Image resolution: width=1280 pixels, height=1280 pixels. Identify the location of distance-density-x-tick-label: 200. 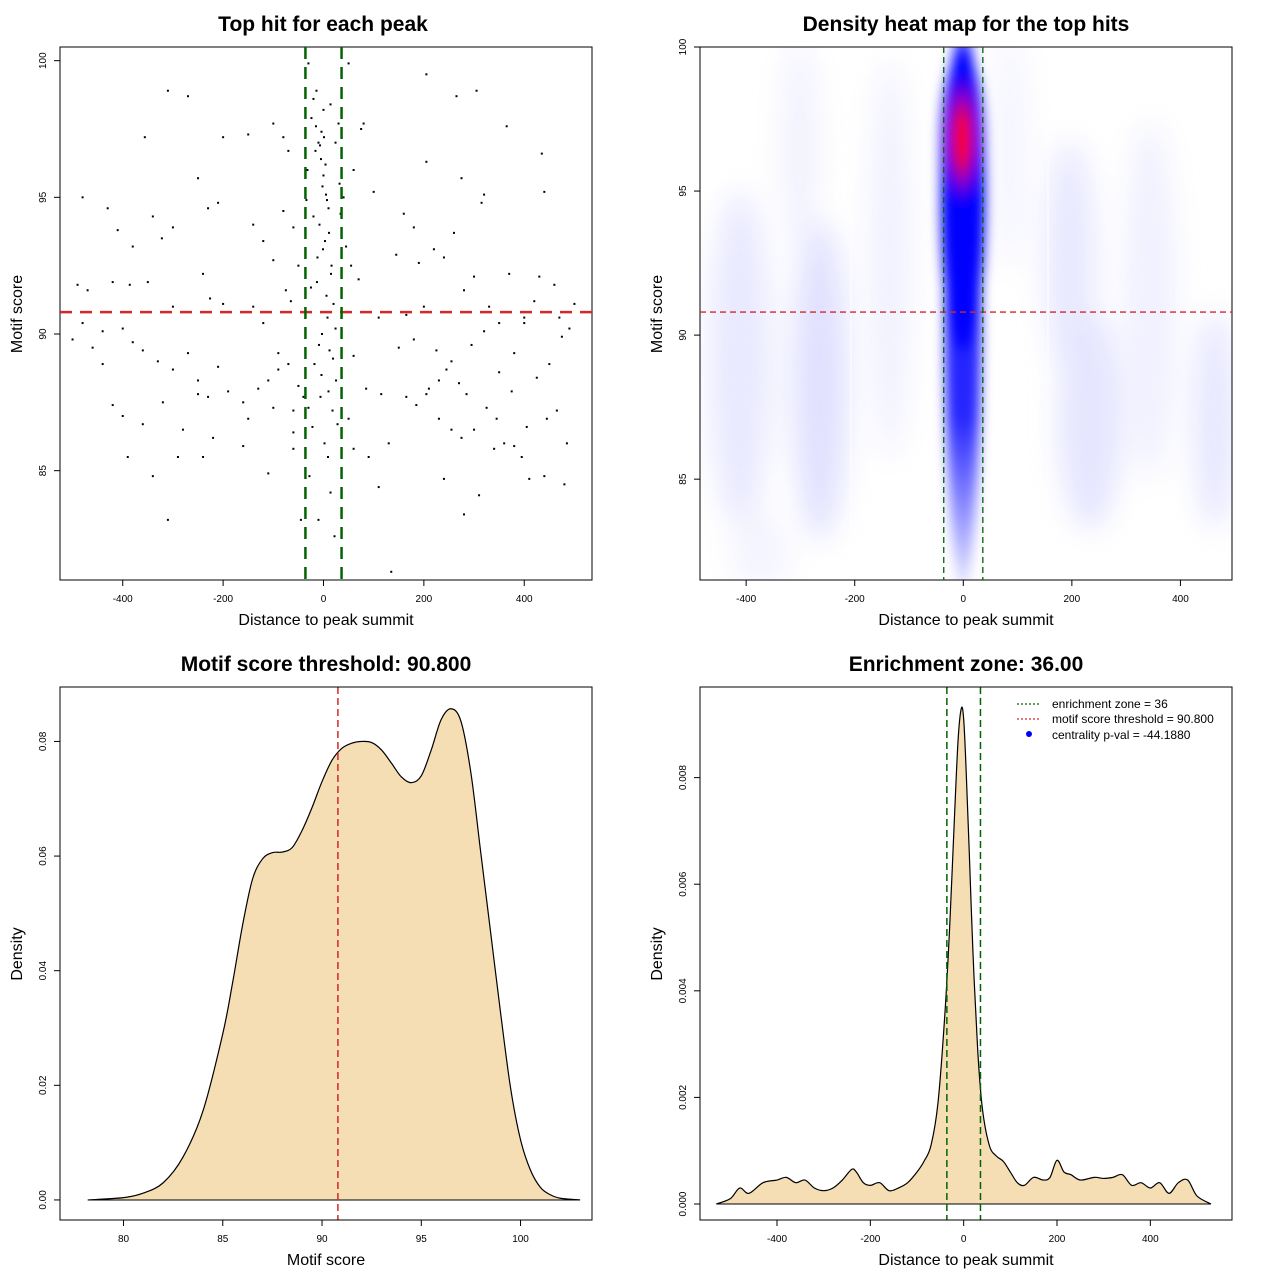
(1057, 1239).